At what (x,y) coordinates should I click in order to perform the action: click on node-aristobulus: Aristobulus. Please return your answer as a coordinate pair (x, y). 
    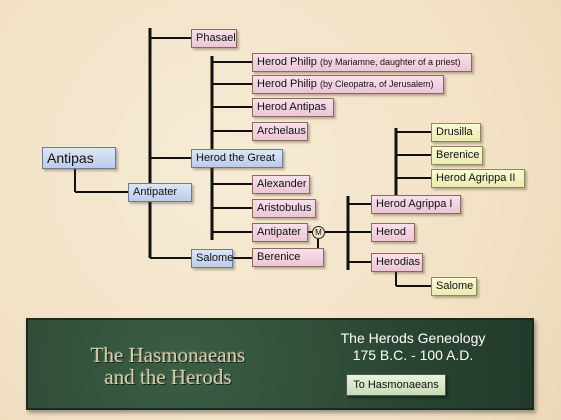
    Looking at the image, I should click on (284, 208).